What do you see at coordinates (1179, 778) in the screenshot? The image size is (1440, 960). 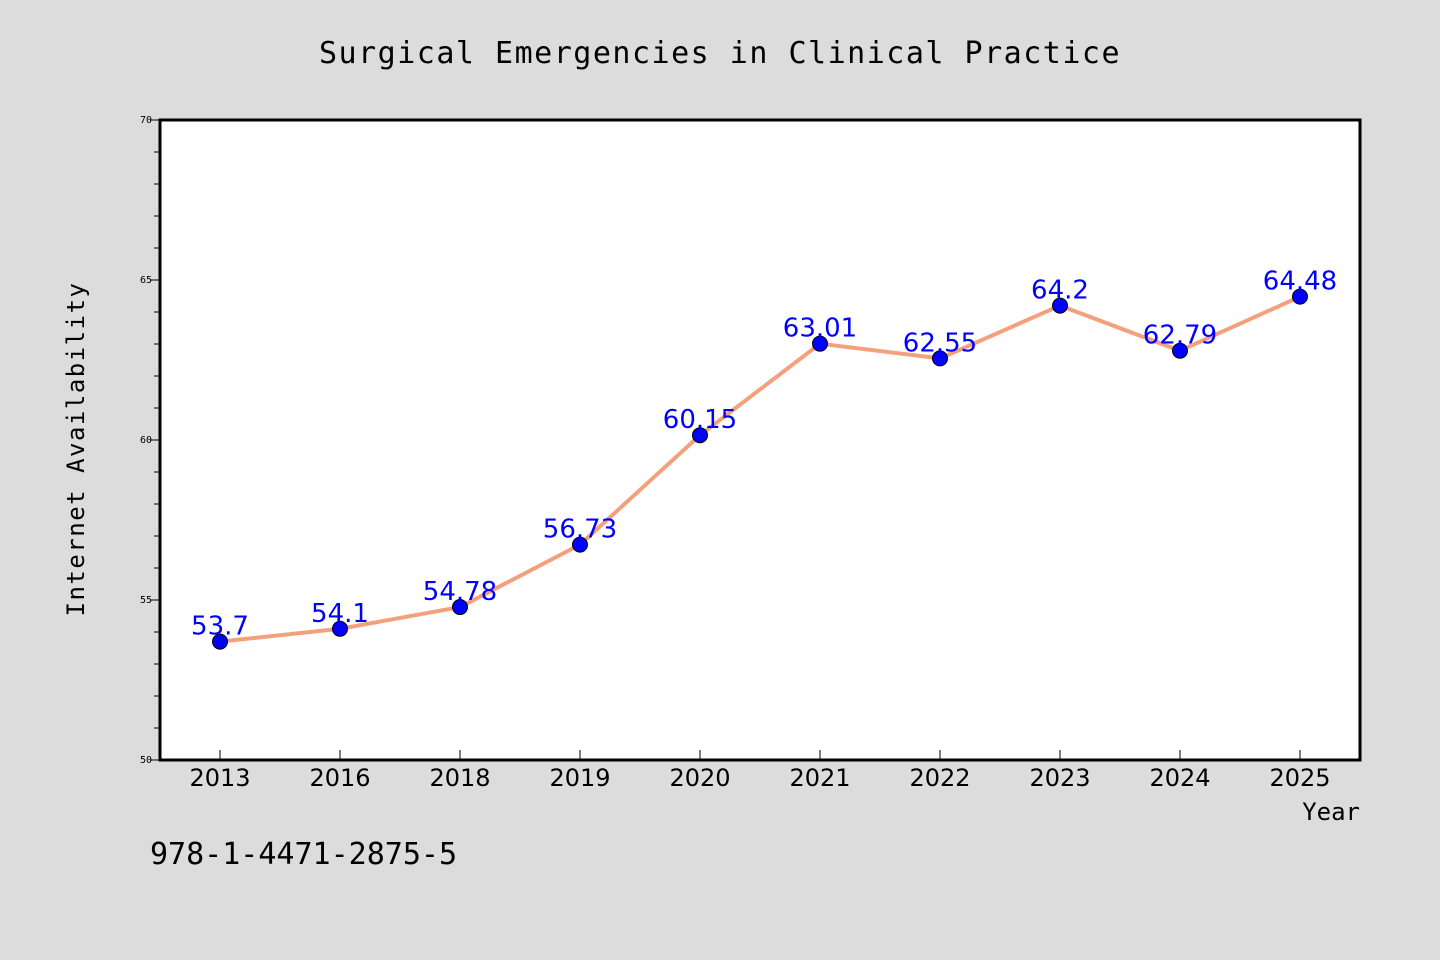 I see `x-tick-label: 2024` at bounding box center [1179, 778].